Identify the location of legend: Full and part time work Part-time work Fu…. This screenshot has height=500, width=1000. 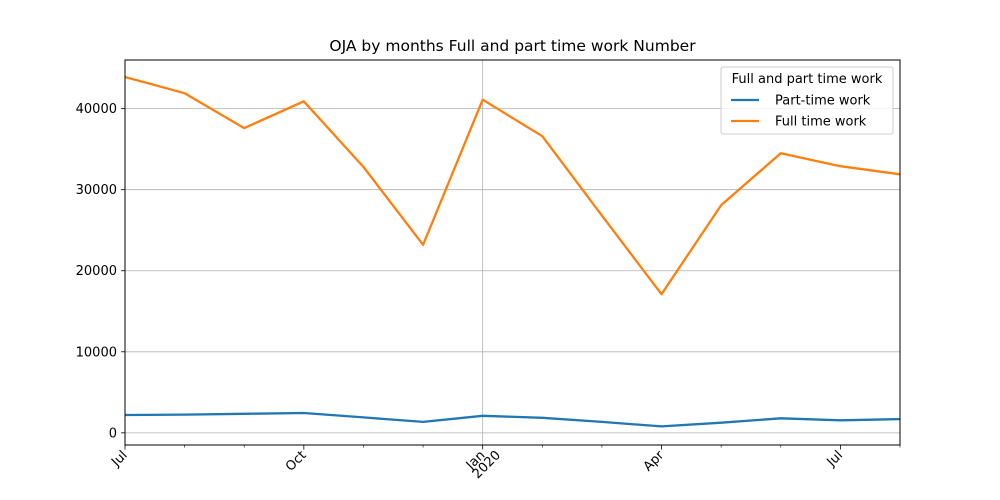
(807, 100).